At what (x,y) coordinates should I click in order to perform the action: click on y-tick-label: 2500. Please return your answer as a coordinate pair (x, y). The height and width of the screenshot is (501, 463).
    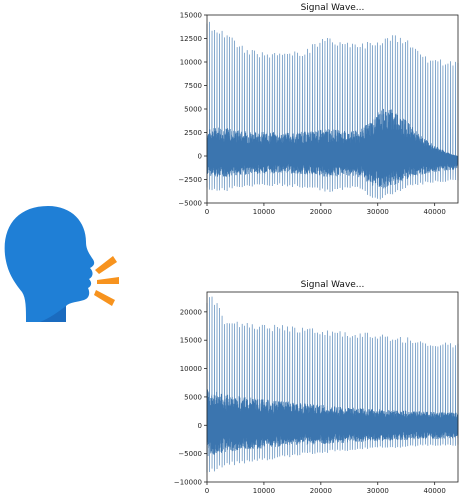
    Looking at the image, I should click on (193, 133).